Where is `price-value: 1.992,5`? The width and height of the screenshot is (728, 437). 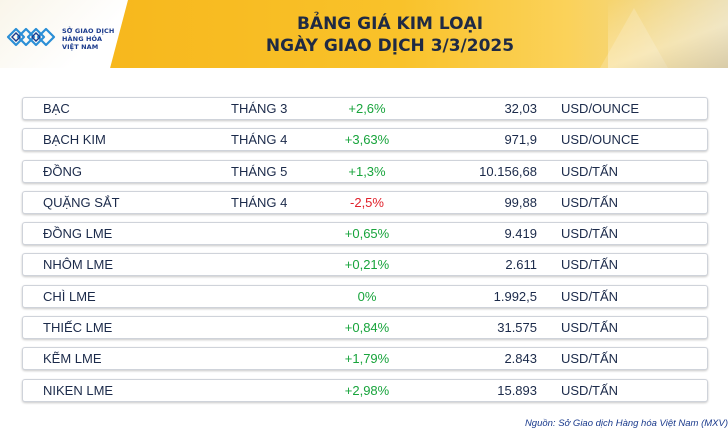 price-value: 1.992,5 is located at coordinates (515, 296).